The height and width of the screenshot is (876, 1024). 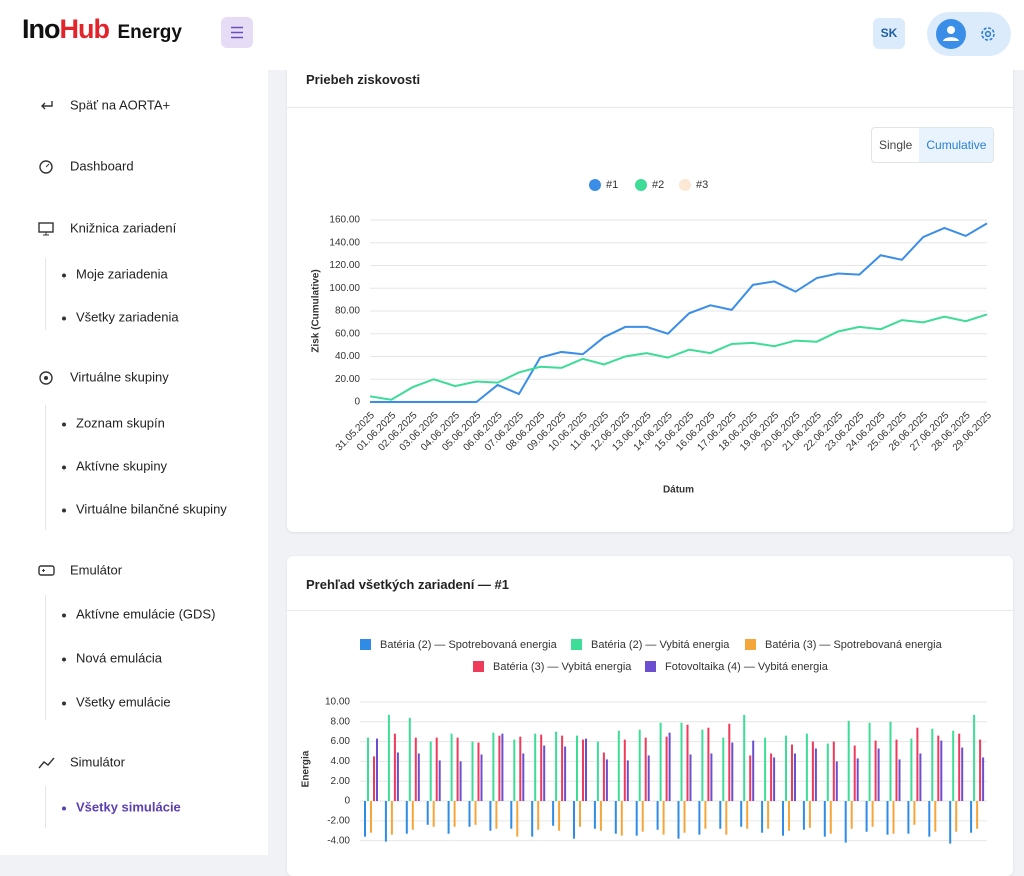 I want to click on nav-subitem: Virtuálne bilančné skupiny, so click(x=144, y=509).